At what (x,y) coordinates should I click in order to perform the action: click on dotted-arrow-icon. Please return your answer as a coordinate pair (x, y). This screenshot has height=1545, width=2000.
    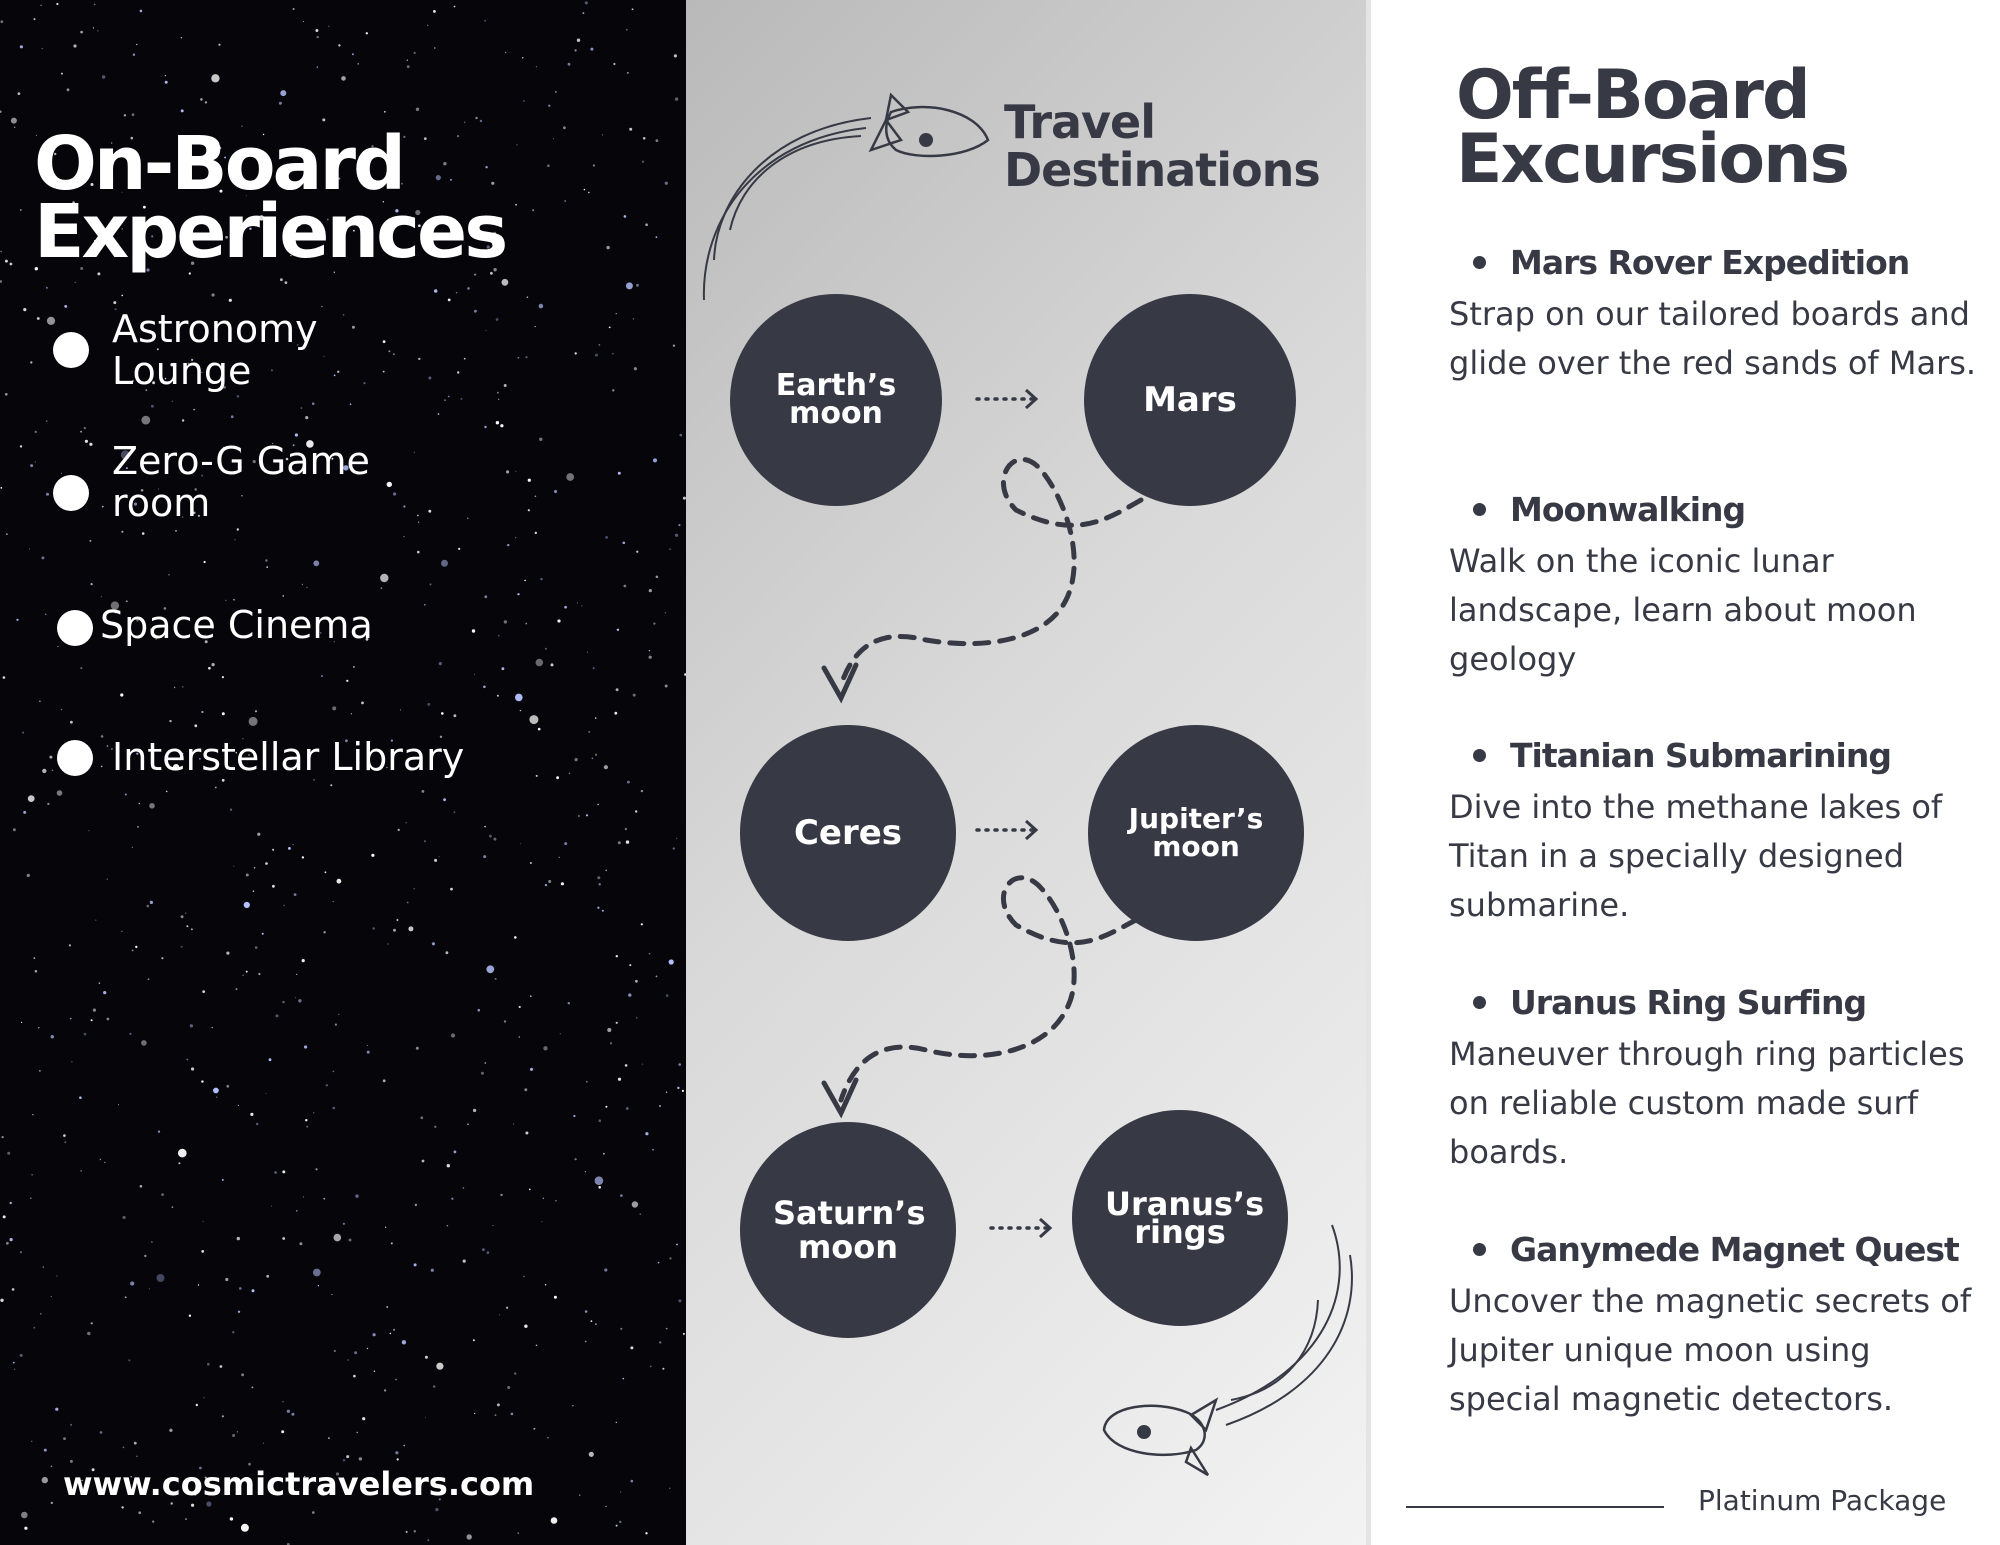
    Looking at the image, I should click on (1007, 399).